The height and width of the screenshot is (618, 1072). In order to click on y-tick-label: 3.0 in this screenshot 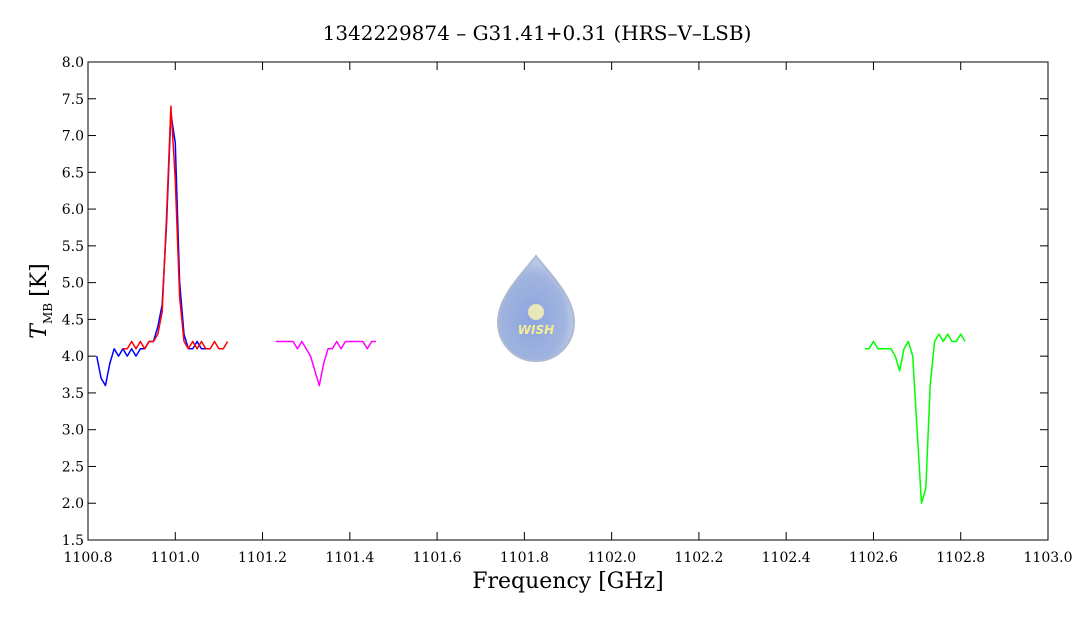, I will do `click(73, 431)`.